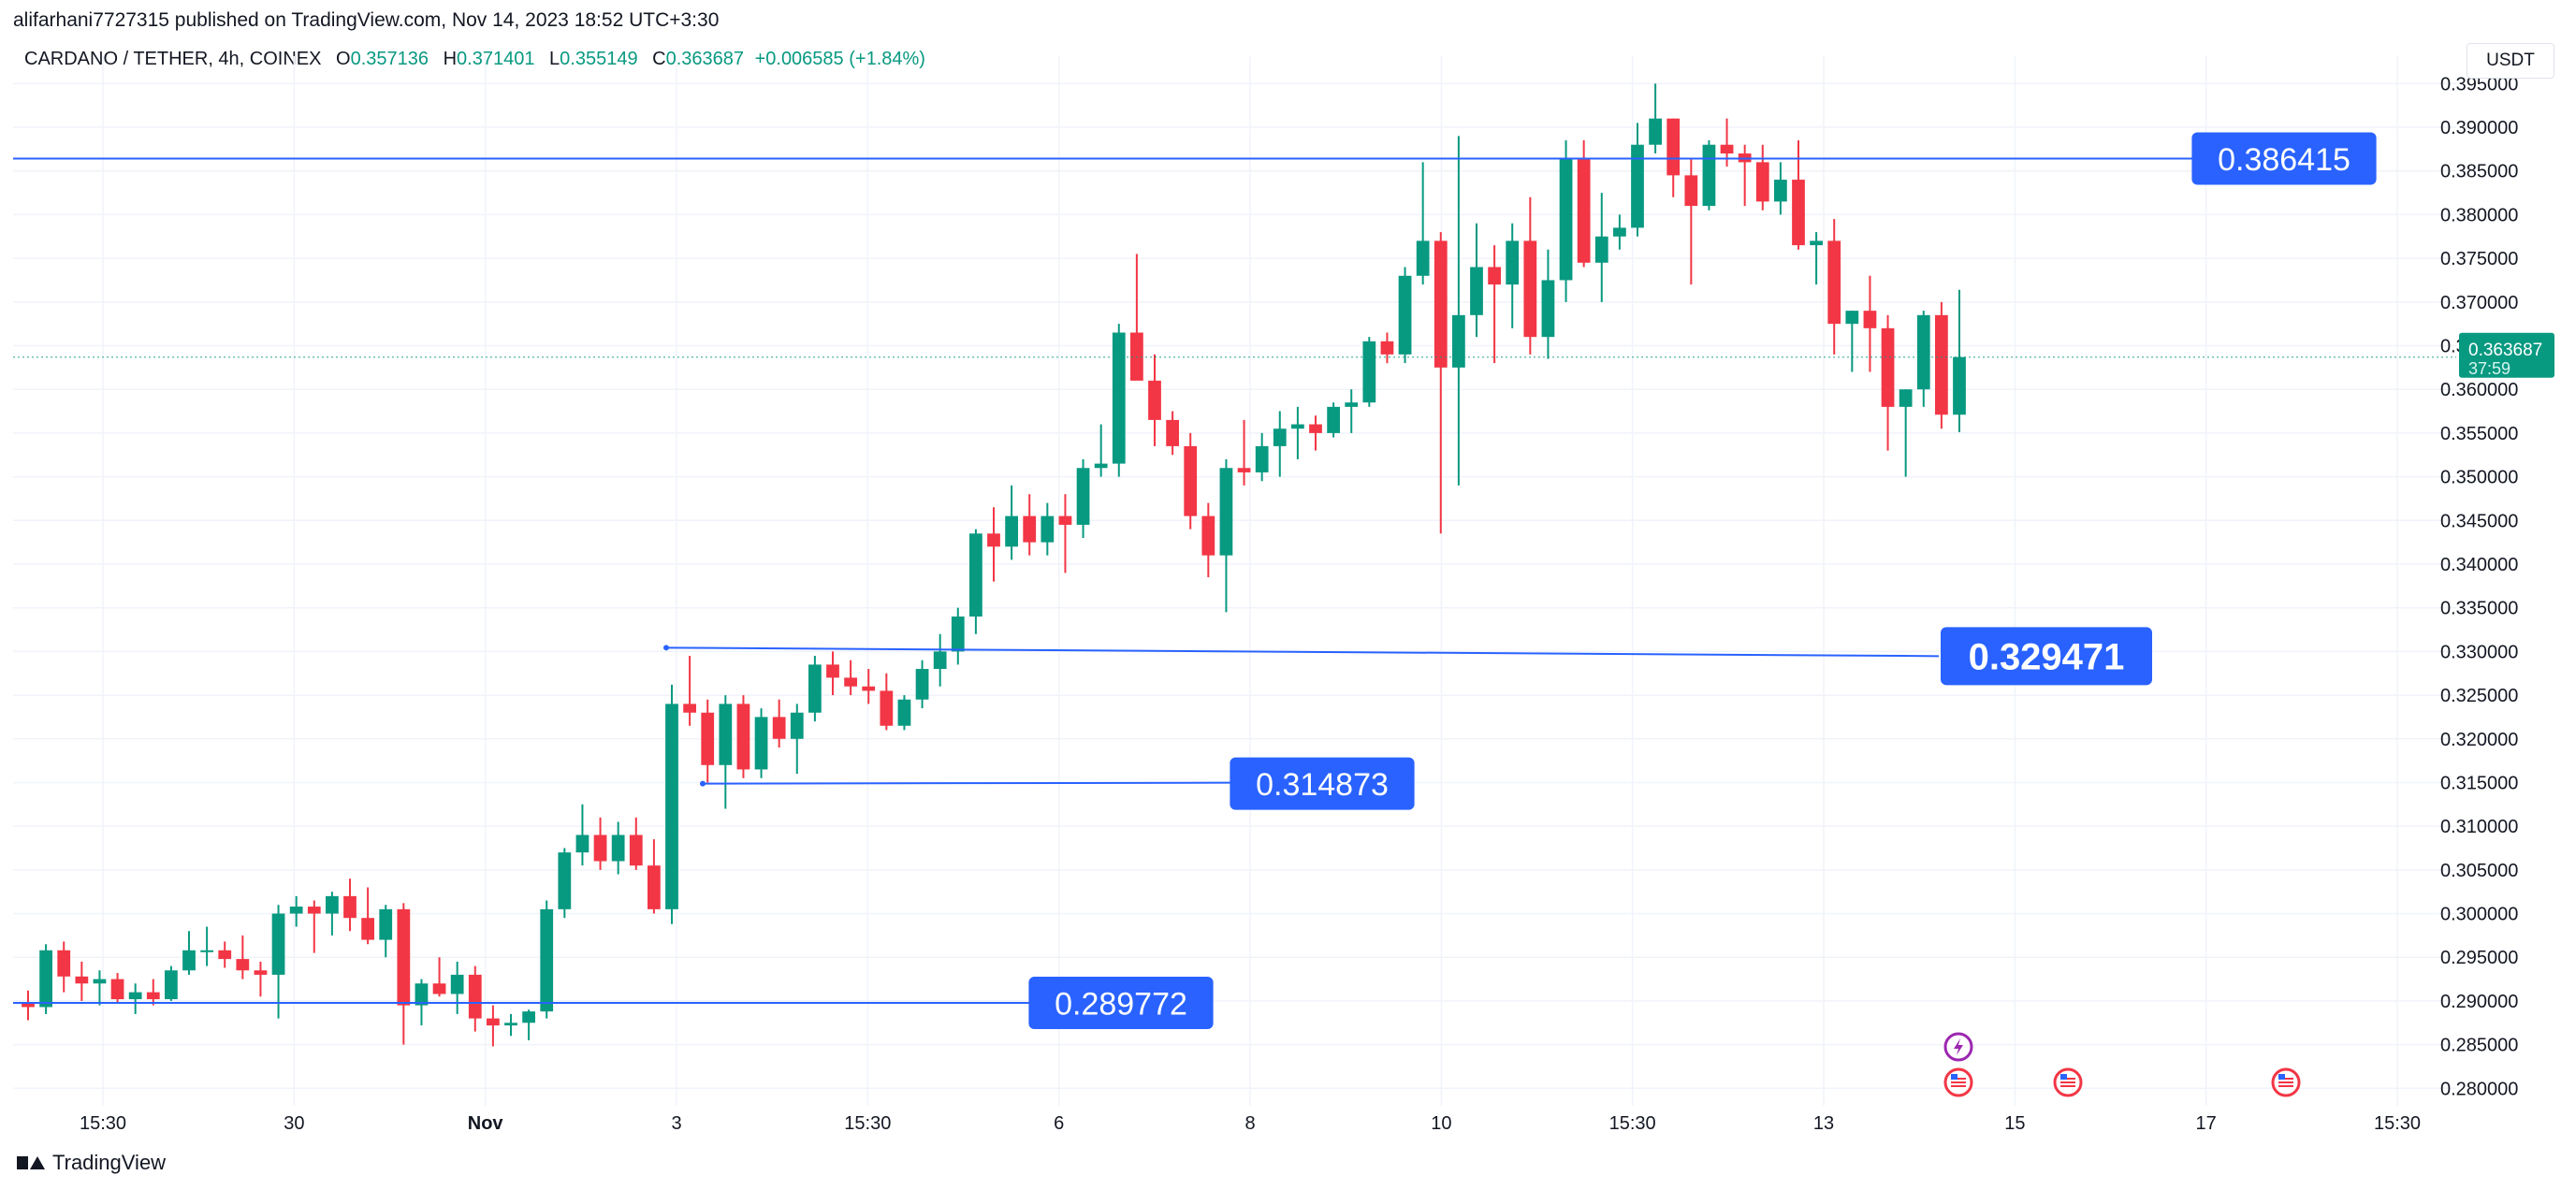 This screenshot has height=1190, width=2576. What do you see at coordinates (2479, 215) in the screenshot?
I see `y-tick-label: 0.380000` at bounding box center [2479, 215].